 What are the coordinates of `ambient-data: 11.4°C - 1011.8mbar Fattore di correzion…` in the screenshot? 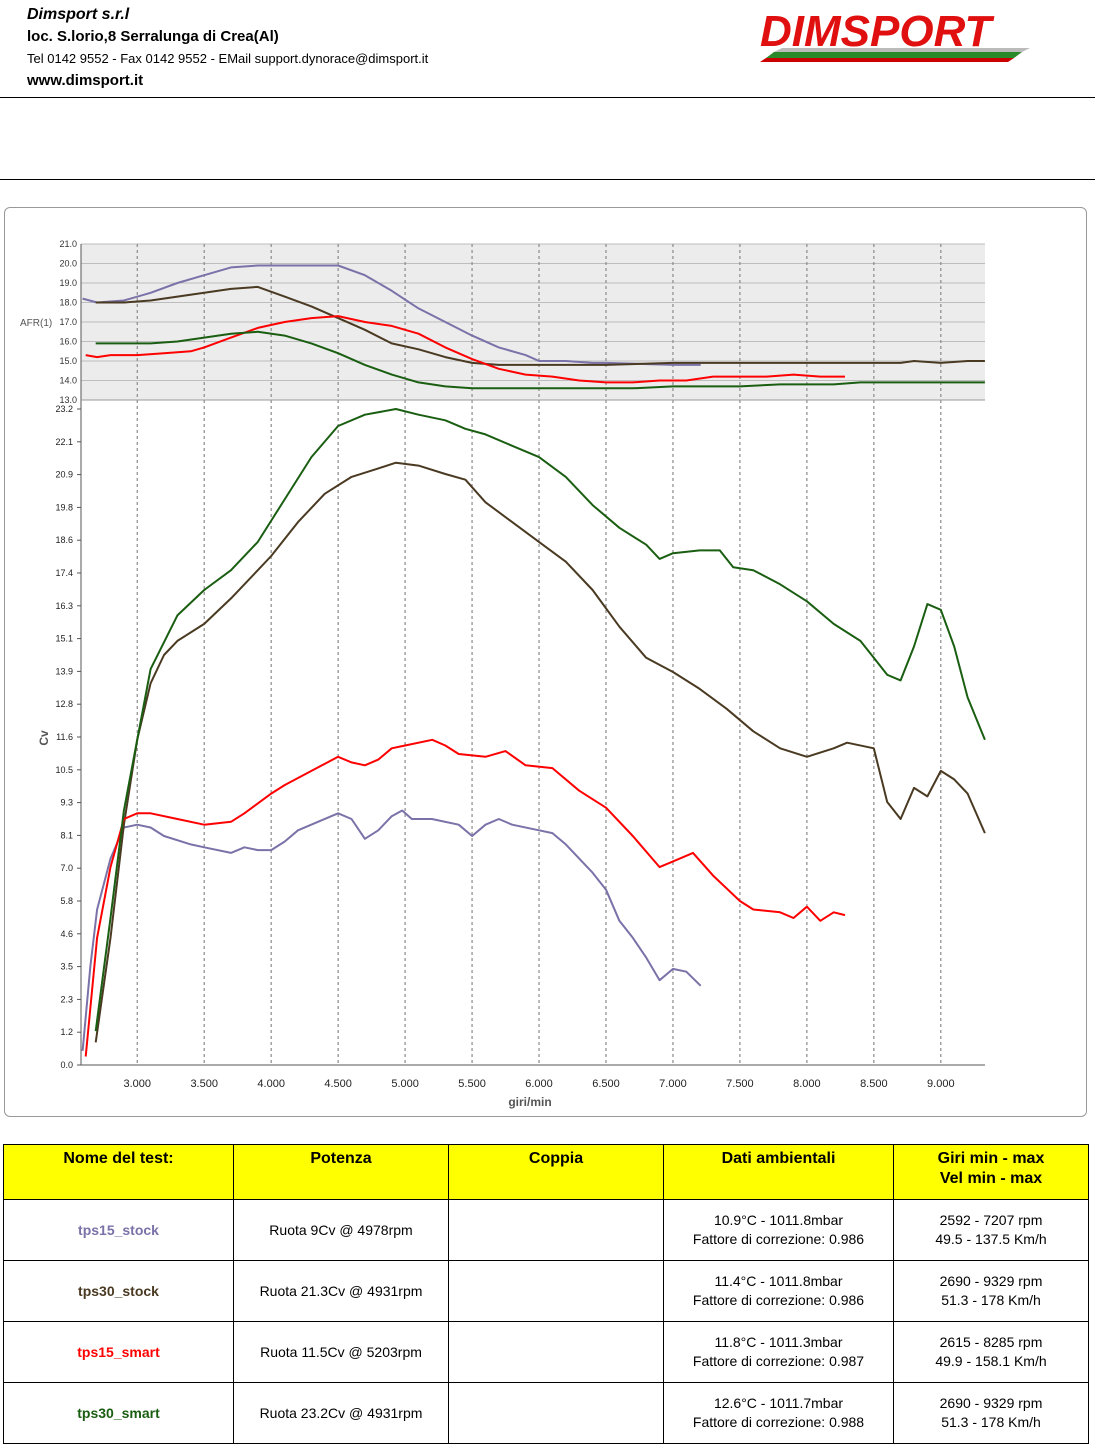 It's located at (778, 1291).